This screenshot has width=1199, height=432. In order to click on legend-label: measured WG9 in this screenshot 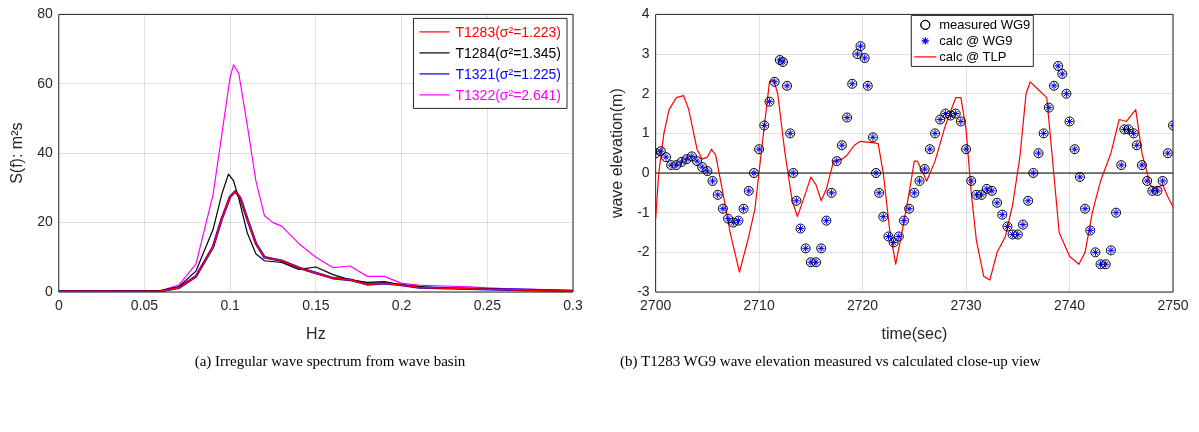, I will do `click(985, 25)`.